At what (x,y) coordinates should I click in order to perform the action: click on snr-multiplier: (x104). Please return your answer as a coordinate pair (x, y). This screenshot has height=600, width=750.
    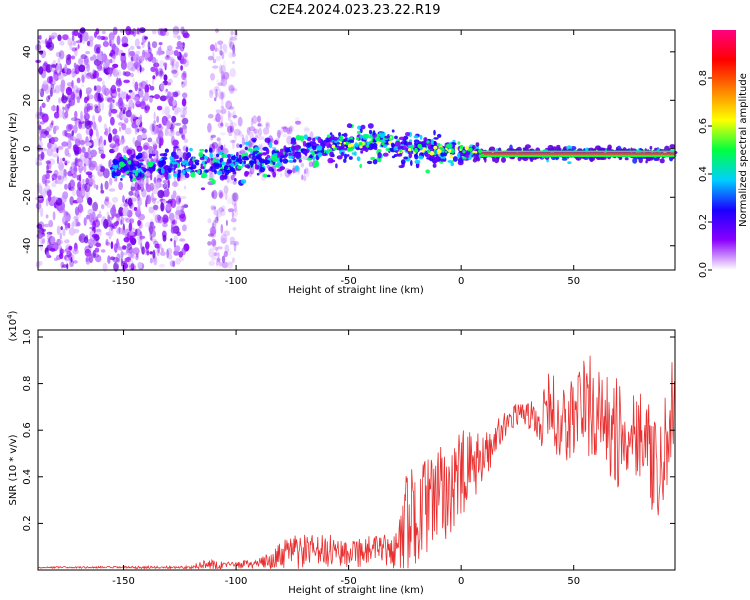
    Looking at the image, I should click on (12, 325).